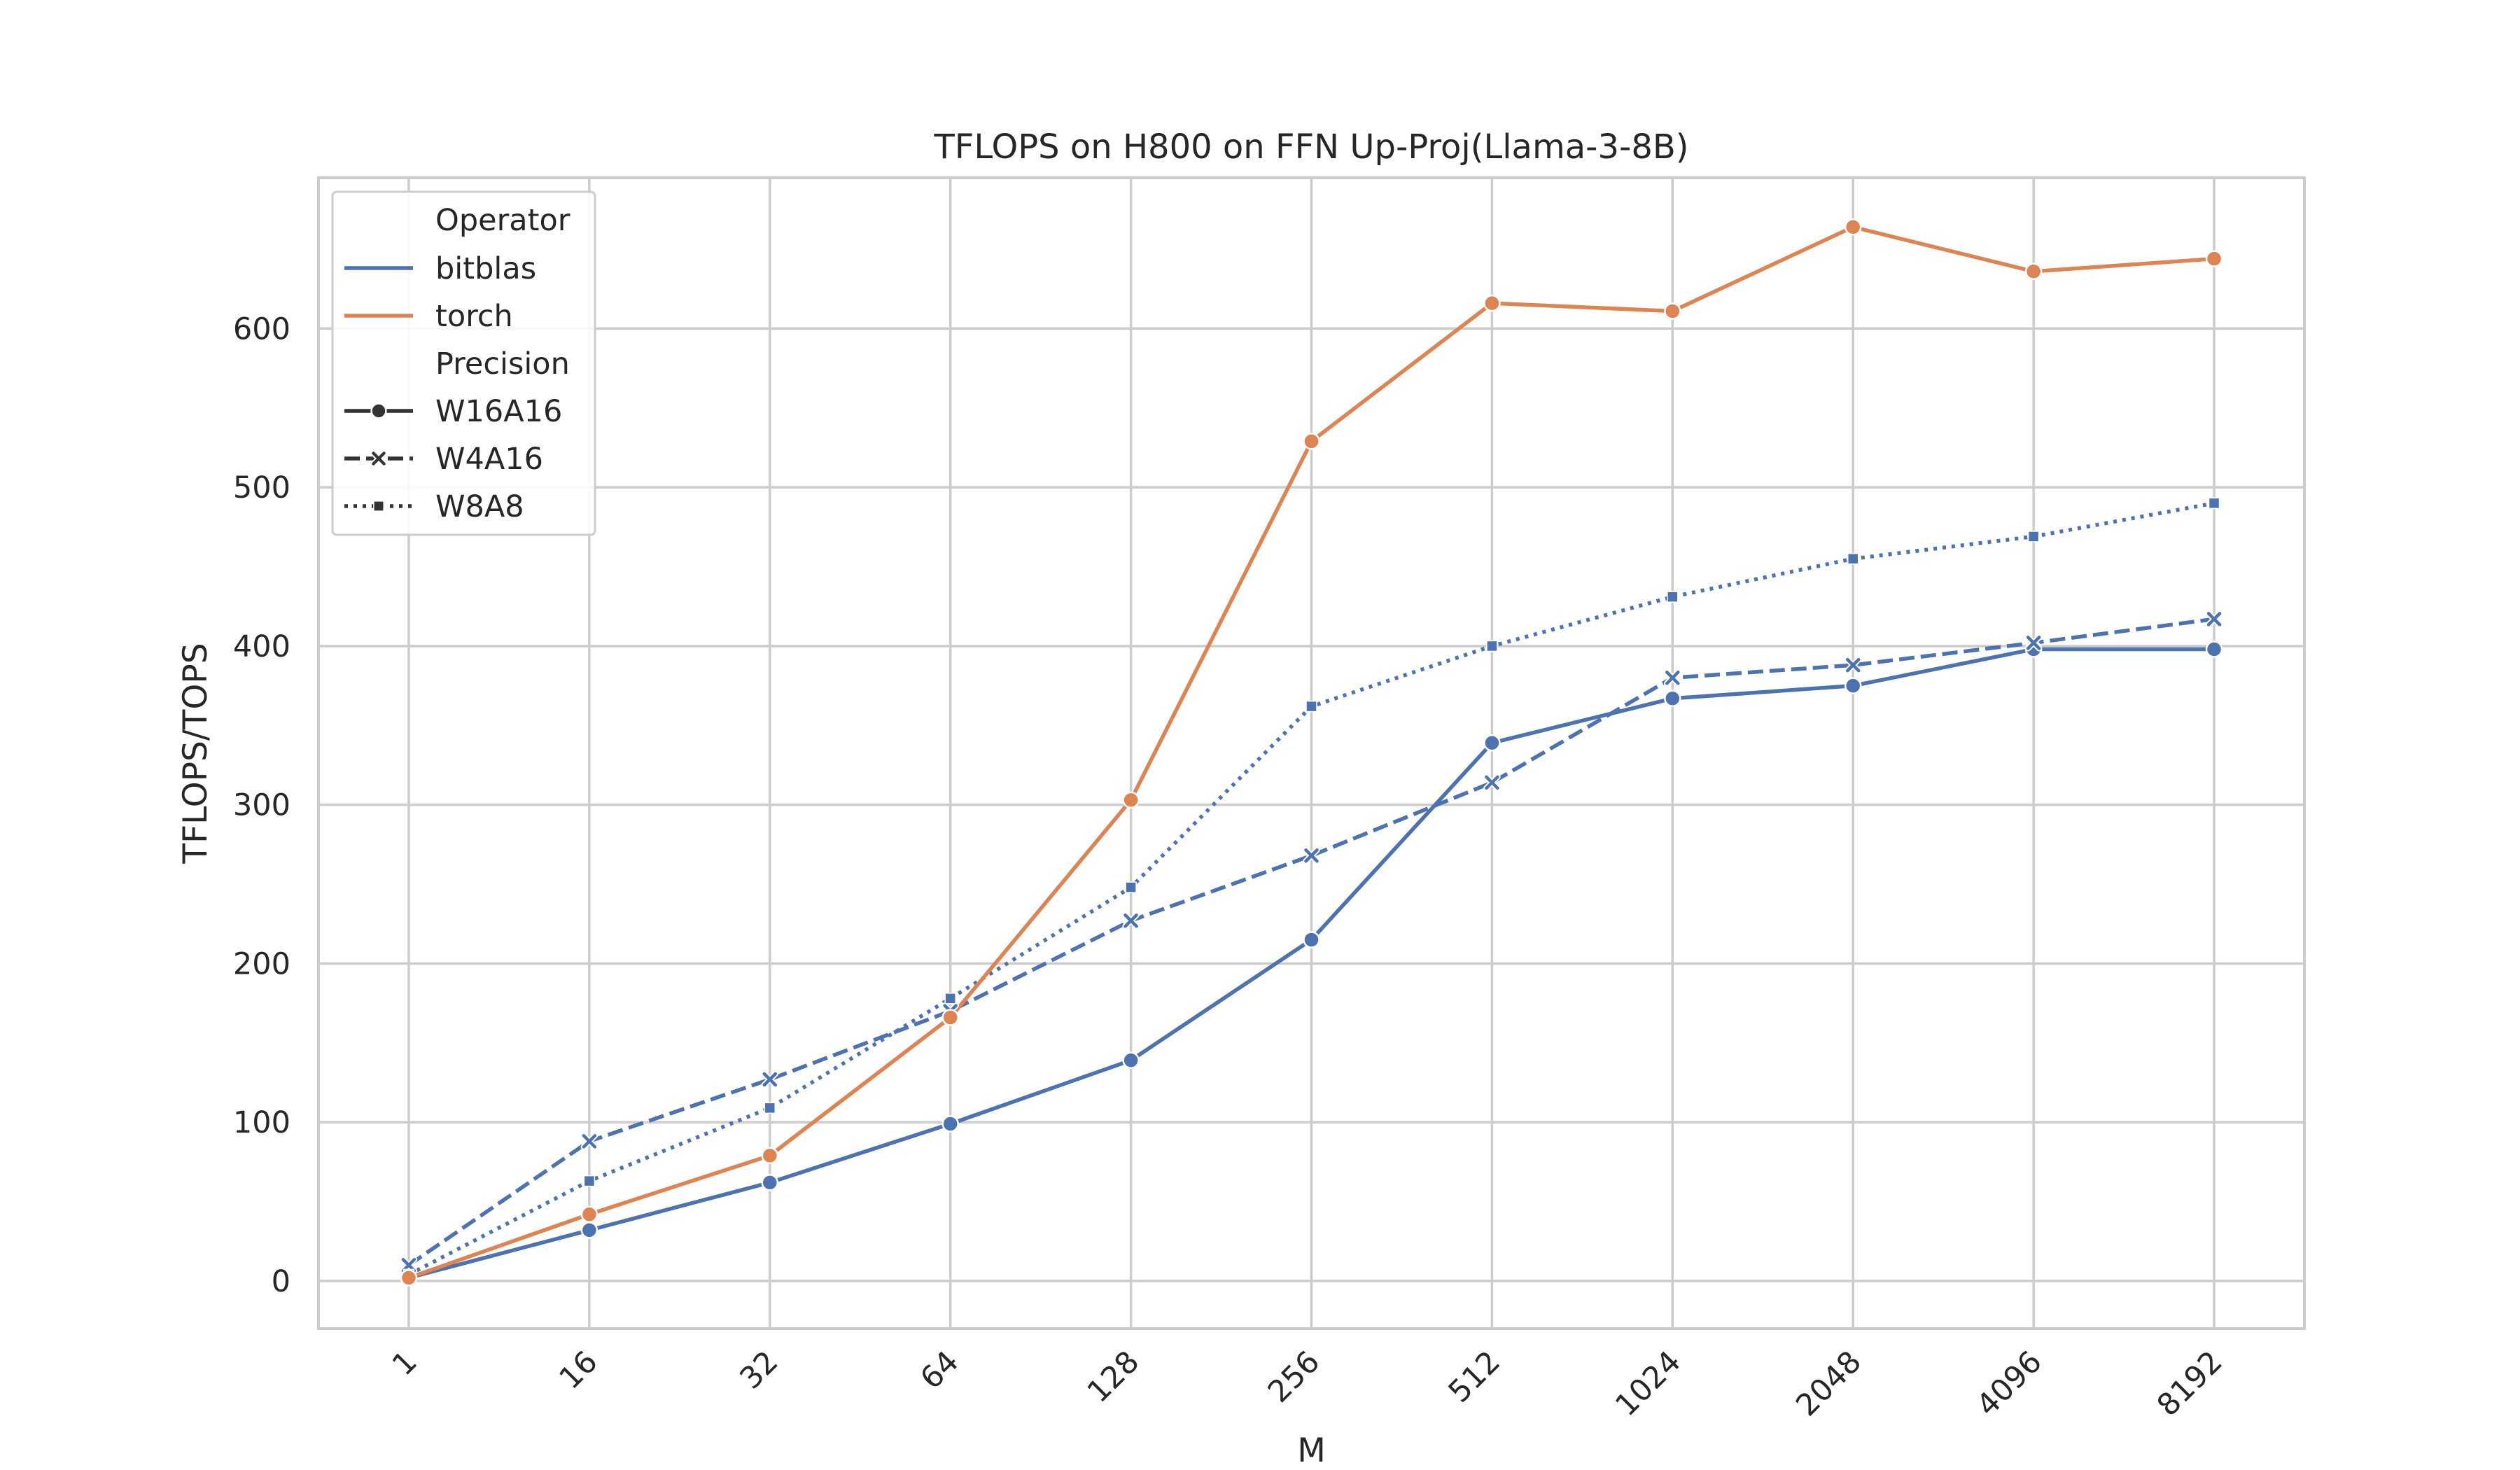 This screenshot has width=2520, height=1470. Describe the element at coordinates (261, 487) in the screenshot. I see `y-tick-label: 500` at that location.